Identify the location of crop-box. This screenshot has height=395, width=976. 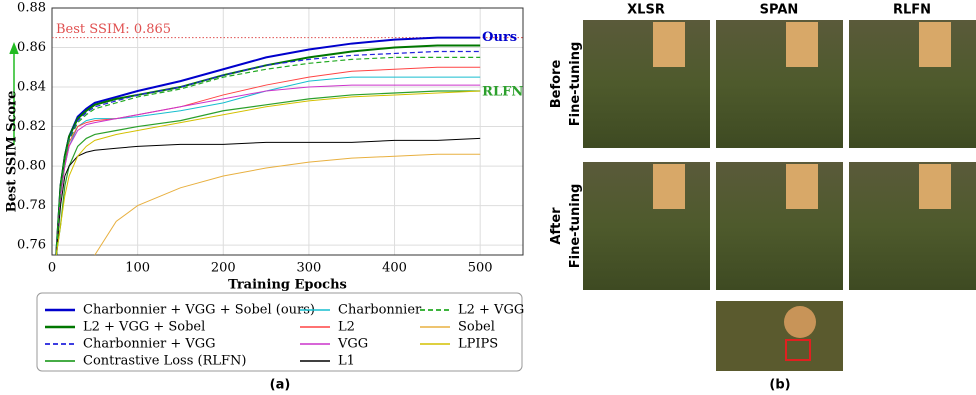
(798, 350).